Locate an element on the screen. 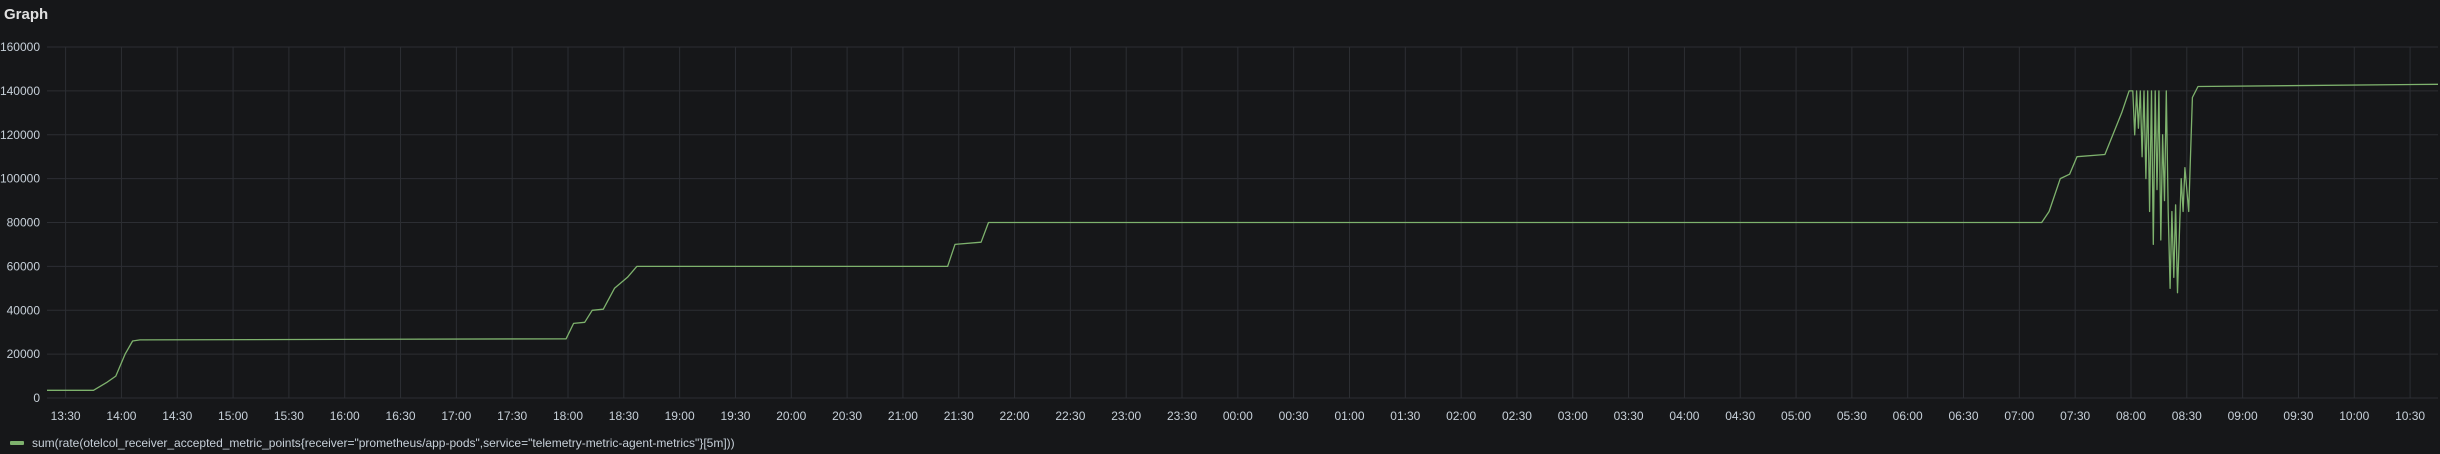 Image resolution: width=2440 pixels, height=454 pixels. x-tick-label: 20:00 is located at coordinates (791, 416).